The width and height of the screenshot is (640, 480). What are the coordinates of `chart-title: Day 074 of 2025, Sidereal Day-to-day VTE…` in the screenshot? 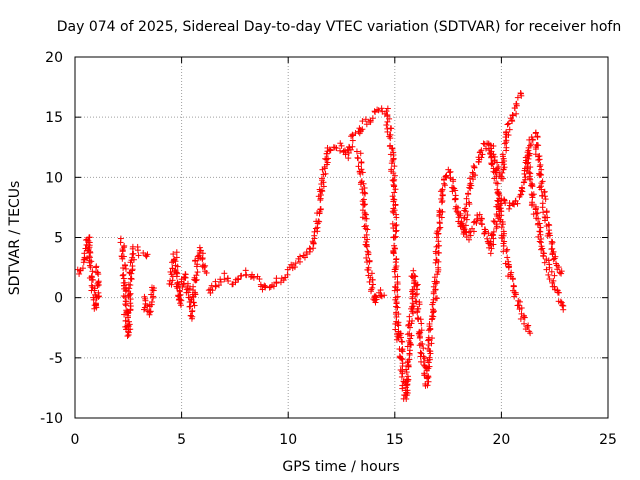 It's located at (339, 27).